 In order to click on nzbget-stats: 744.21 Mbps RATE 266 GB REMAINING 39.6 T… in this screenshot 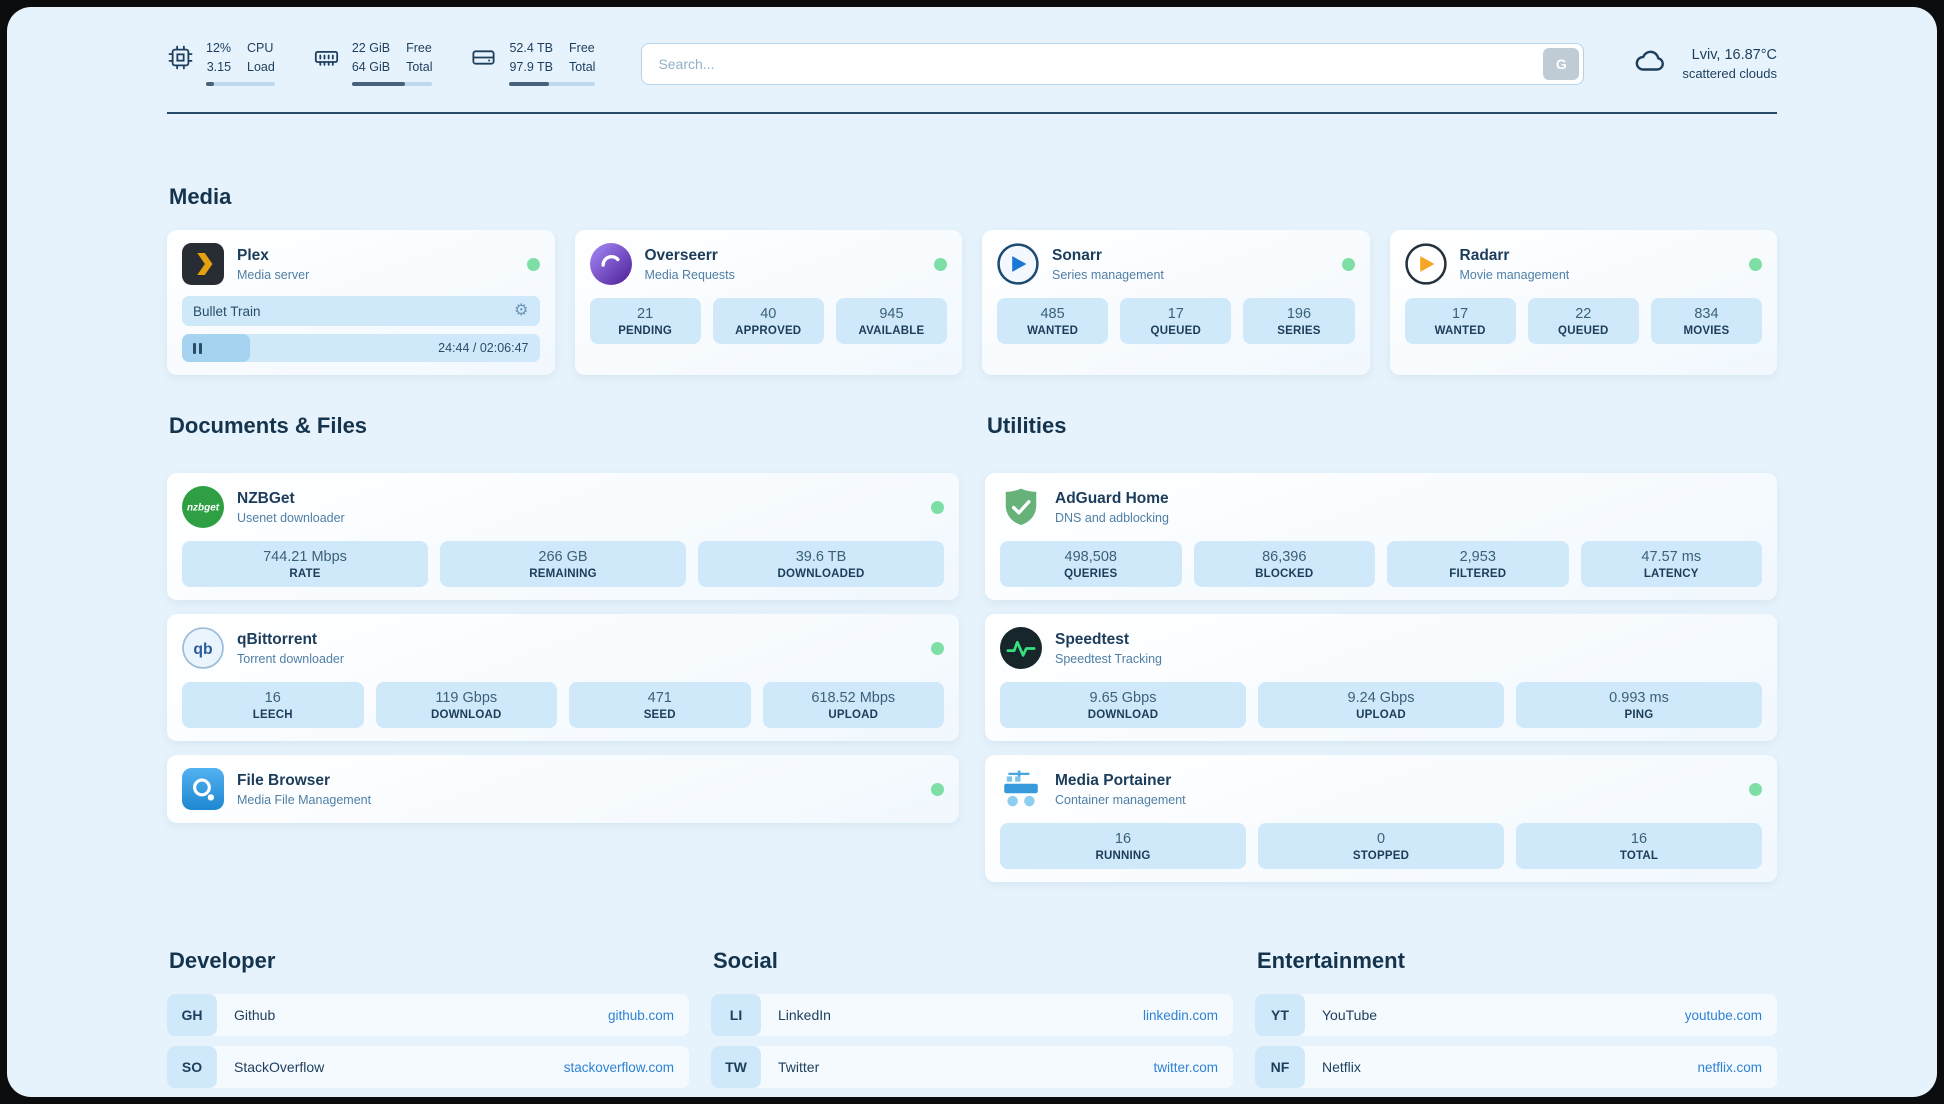, I will do `click(563, 564)`.